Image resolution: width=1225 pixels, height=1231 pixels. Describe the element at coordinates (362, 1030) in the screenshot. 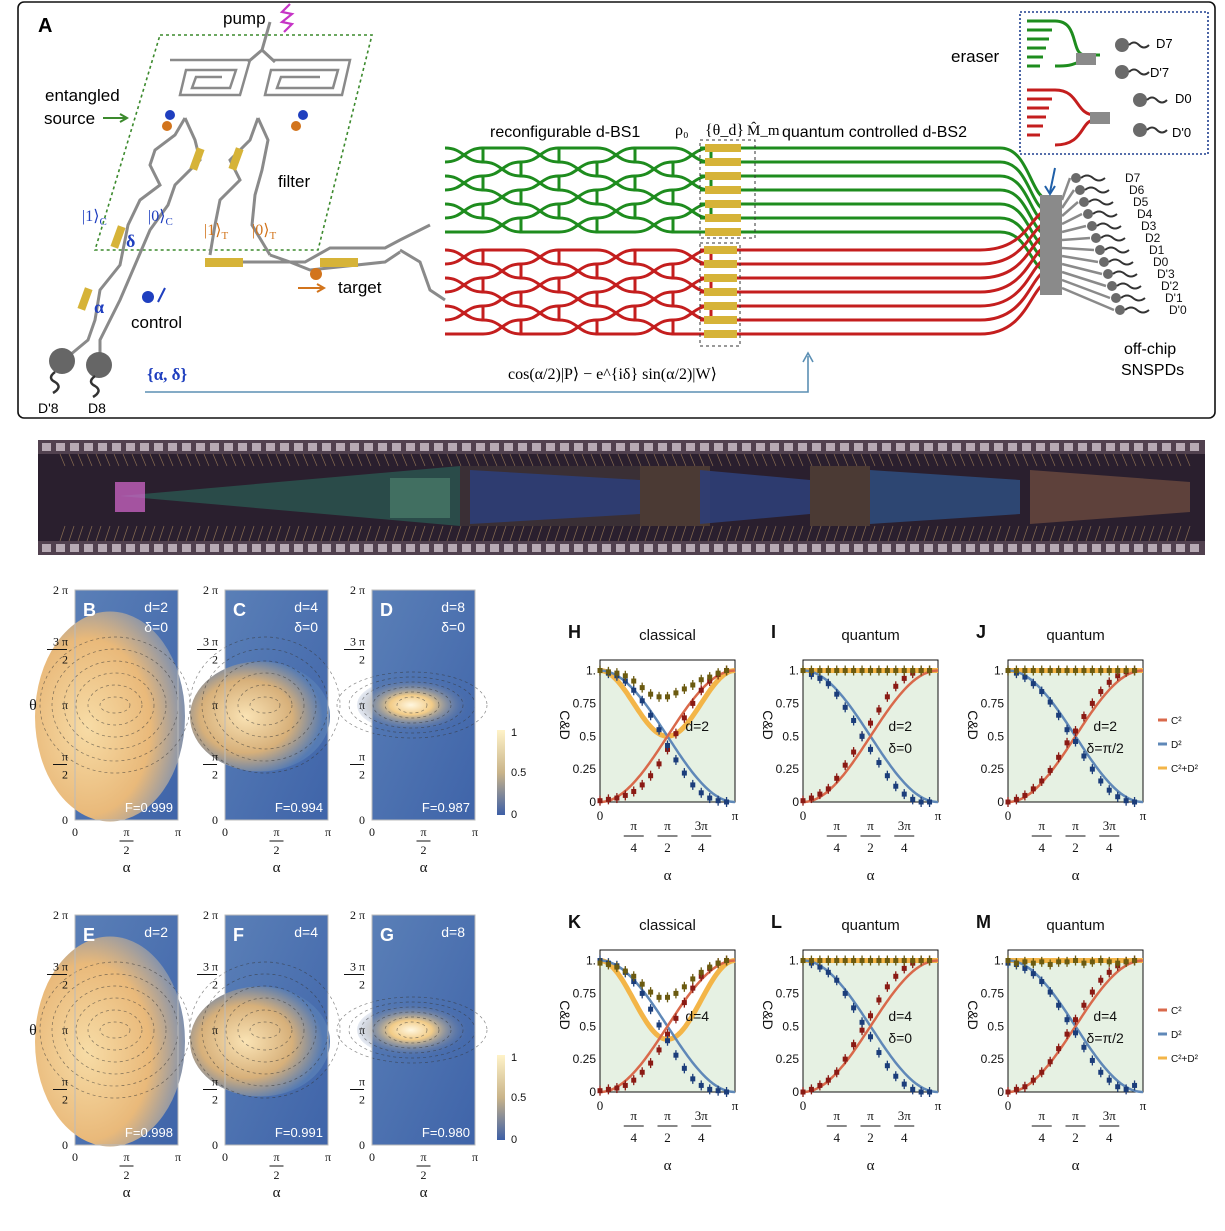

I see `y-tick-label: π` at that location.